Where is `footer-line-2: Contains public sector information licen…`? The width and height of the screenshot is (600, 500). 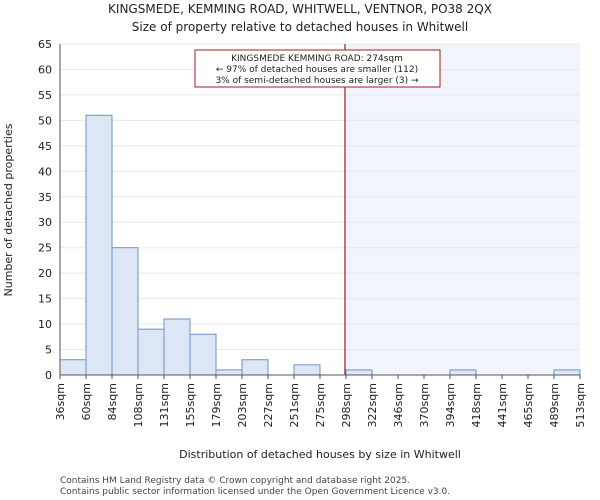 footer-line-2: Contains public sector information licen… is located at coordinates (255, 492).